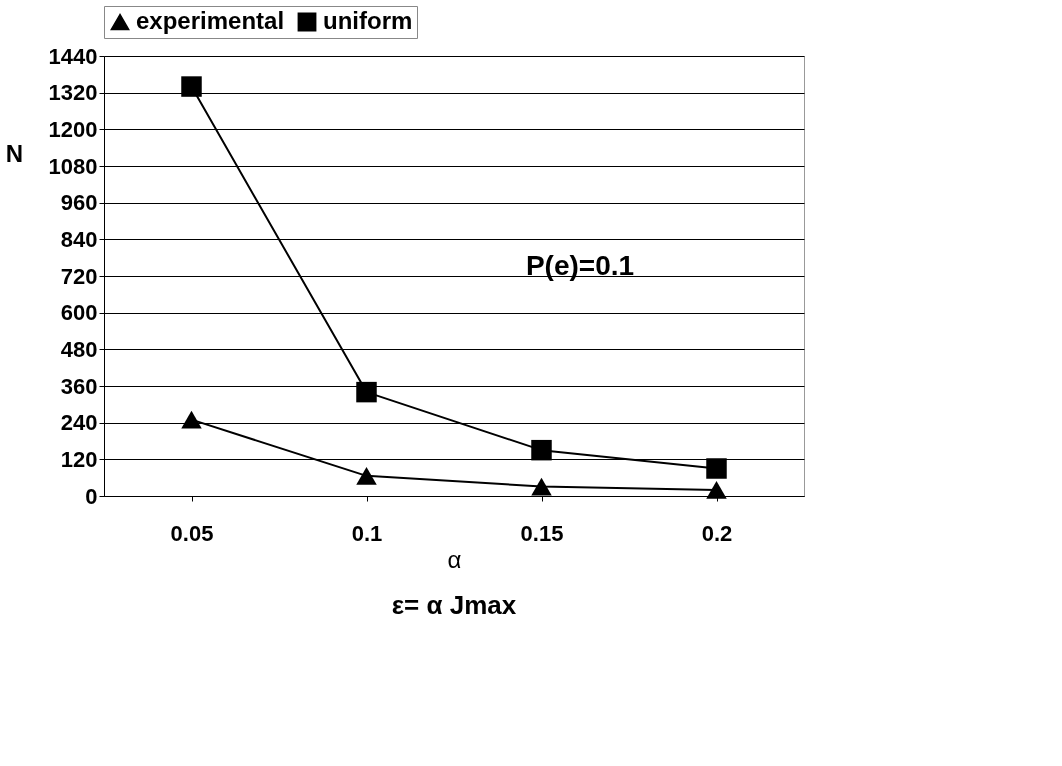 This screenshot has width=1062, height=766. What do you see at coordinates (210, 20) in the screenshot?
I see `legend-label: experimental` at bounding box center [210, 20].